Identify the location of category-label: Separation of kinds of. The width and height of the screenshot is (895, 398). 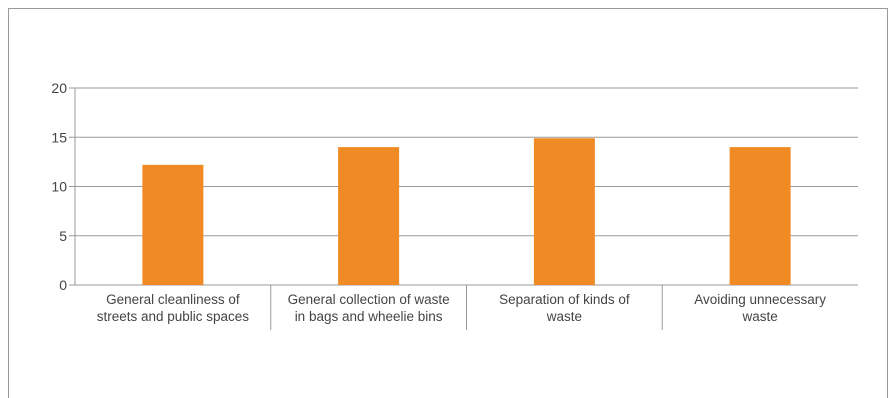
(564, 299).